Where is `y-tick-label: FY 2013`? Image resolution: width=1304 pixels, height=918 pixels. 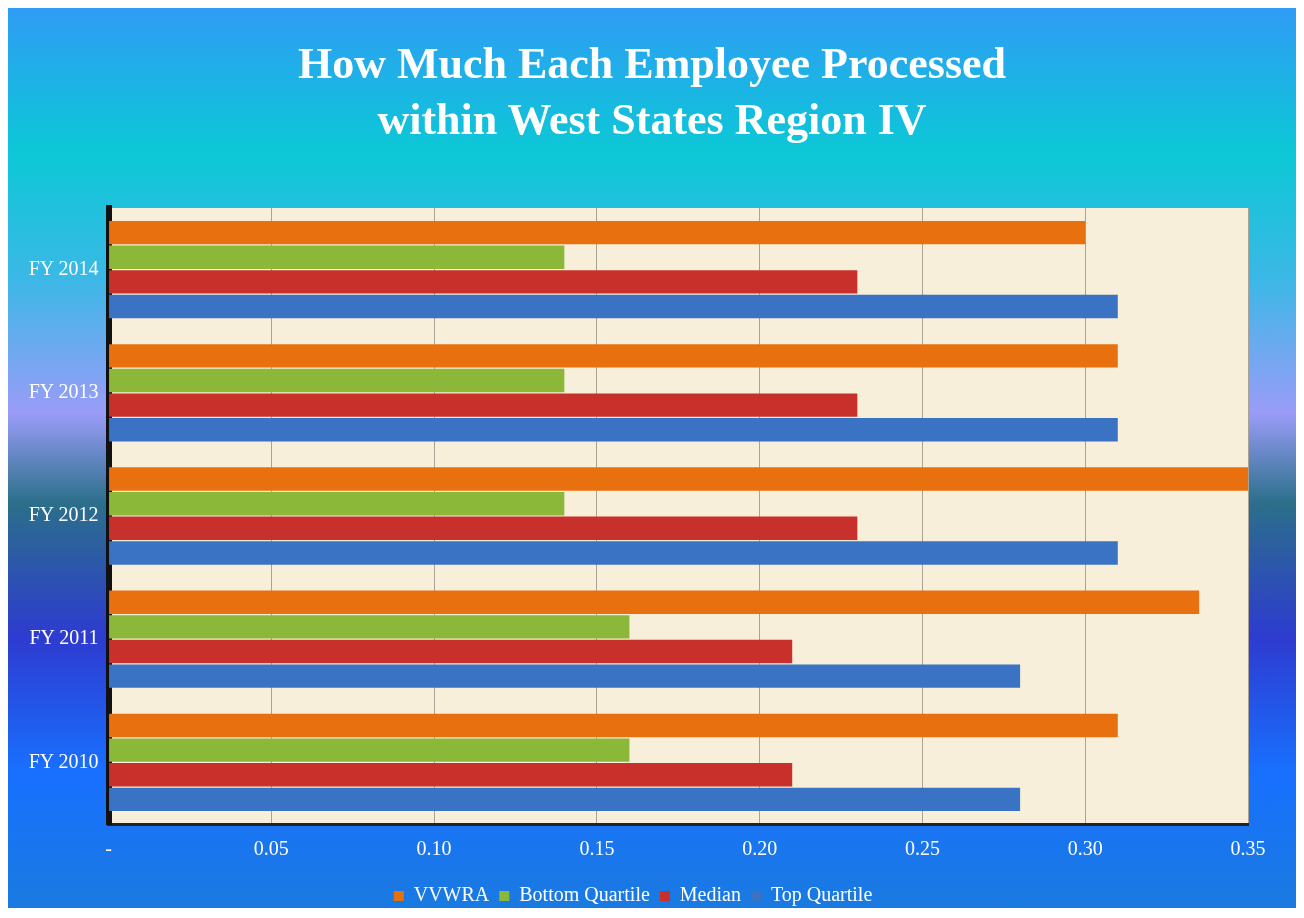 y-tick-label: FY 2013 is located at coordinates (63, 391).